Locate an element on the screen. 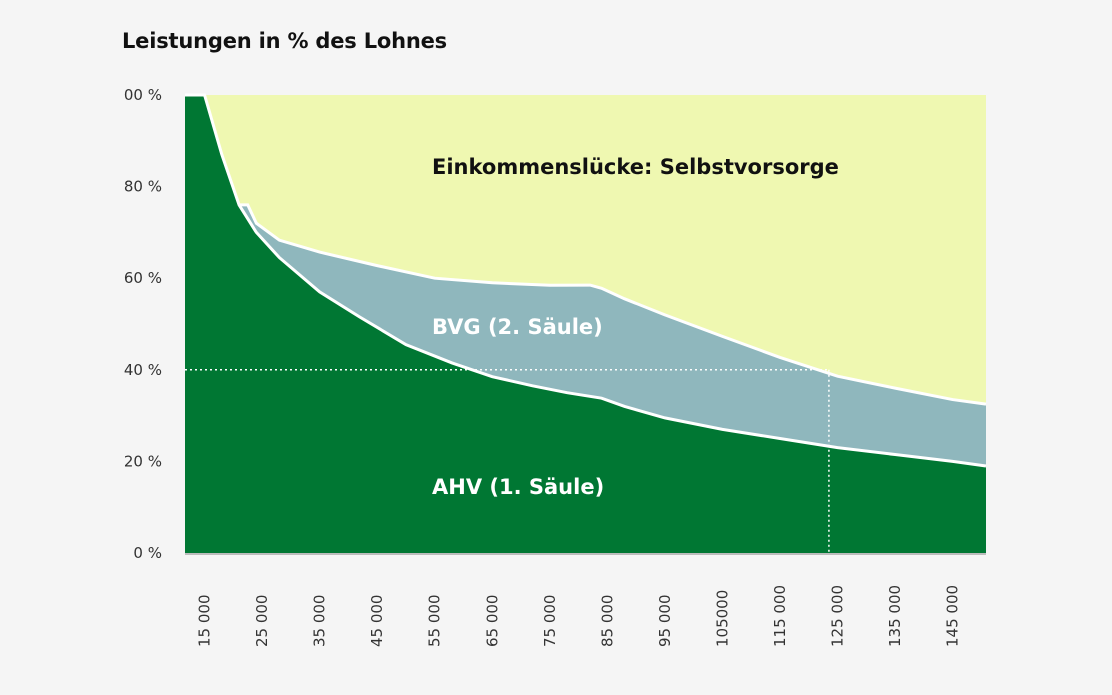 The height and width of the screenshot is (695, 1112). label-bvg: BVG (2. Säule) is located at coordinates (517, 327).